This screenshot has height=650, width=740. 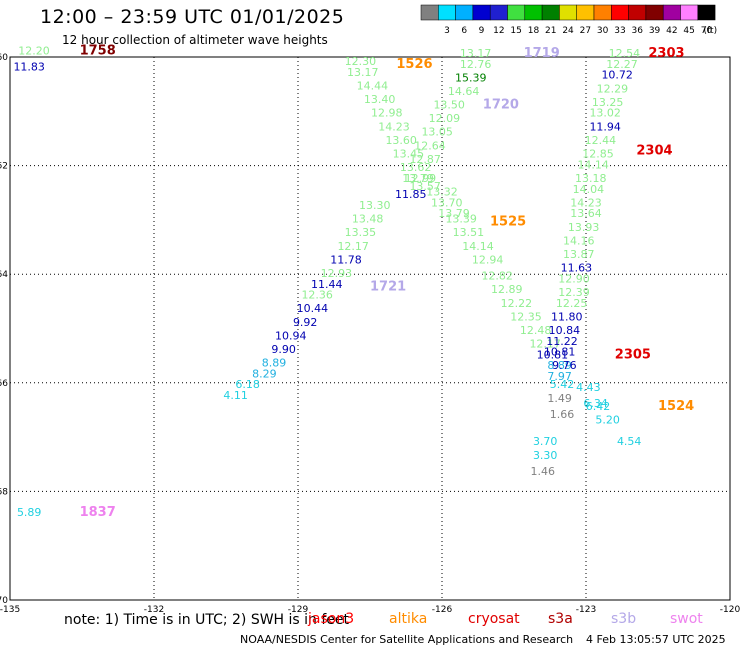 What do you see at coordinates (361, 61) in the screenshot?
I see `swh-value: 12.30` at bounding box center [361, 61].